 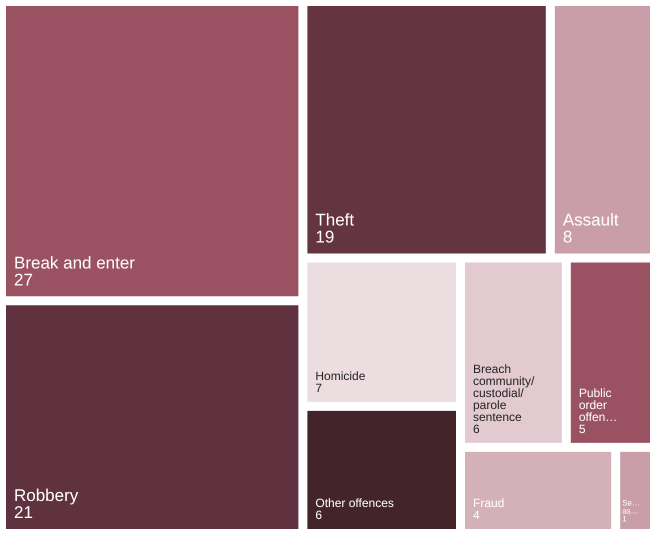 What do you see at coordinates (23, 512) in the screenshot?
I see `data-label: 21` at bounding box center [23, 512].